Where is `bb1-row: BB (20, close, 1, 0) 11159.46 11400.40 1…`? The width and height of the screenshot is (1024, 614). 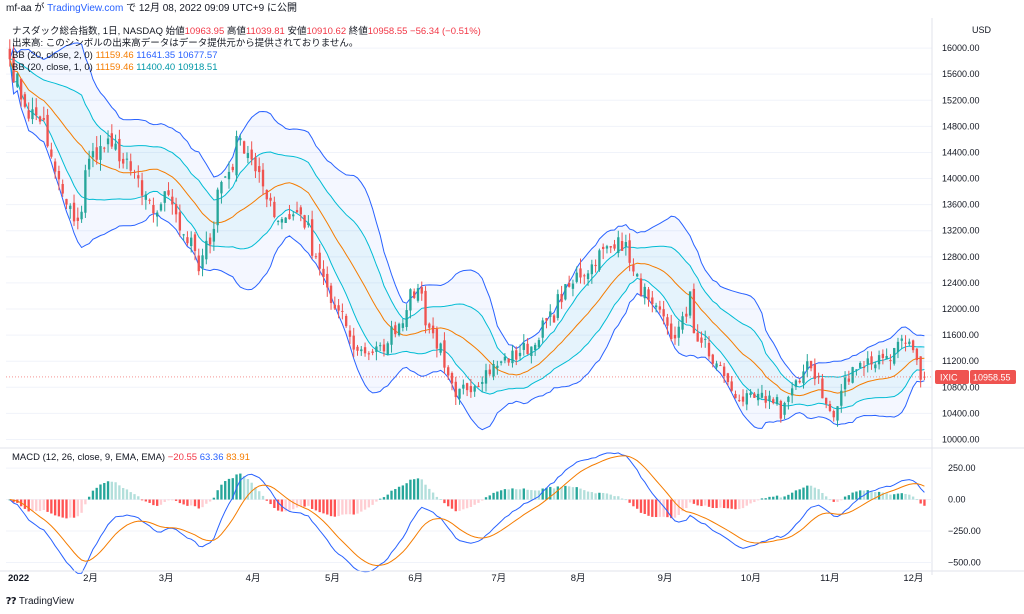 bb1-row: BB (20, close, 1, 0) 11159.46 11400.40 1… is located at coordinates (246, 68).